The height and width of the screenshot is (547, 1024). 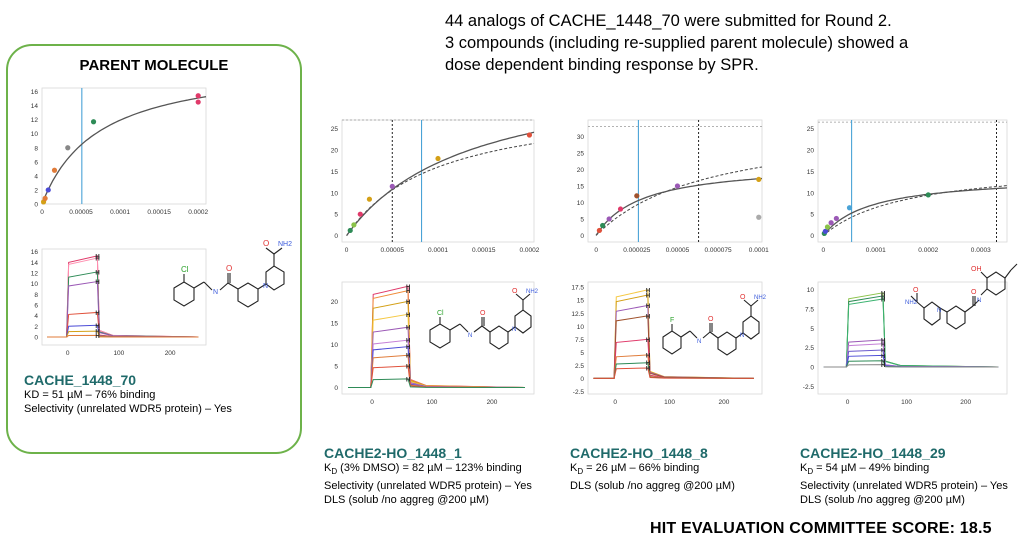 I want to click on oh-label: OH, so click(x=976, y=269).